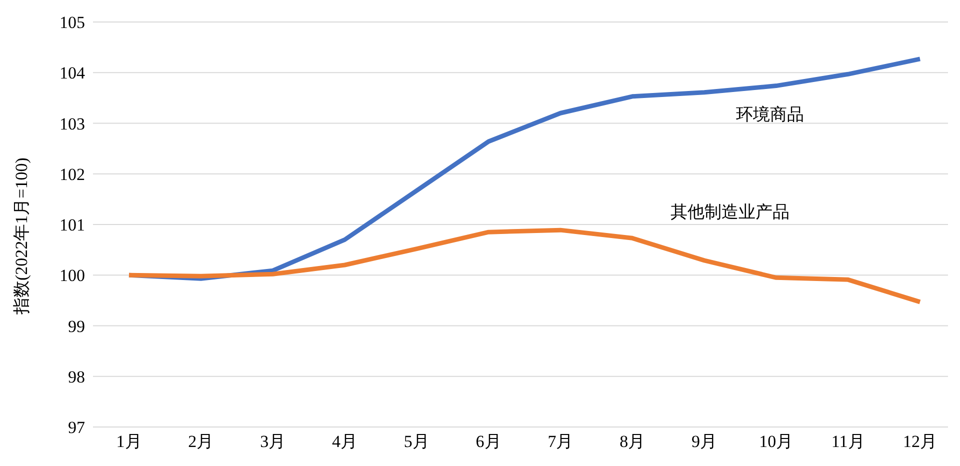 The image size is (960, 466). I want to click on y-tick-label: 101, so click(72, 225).